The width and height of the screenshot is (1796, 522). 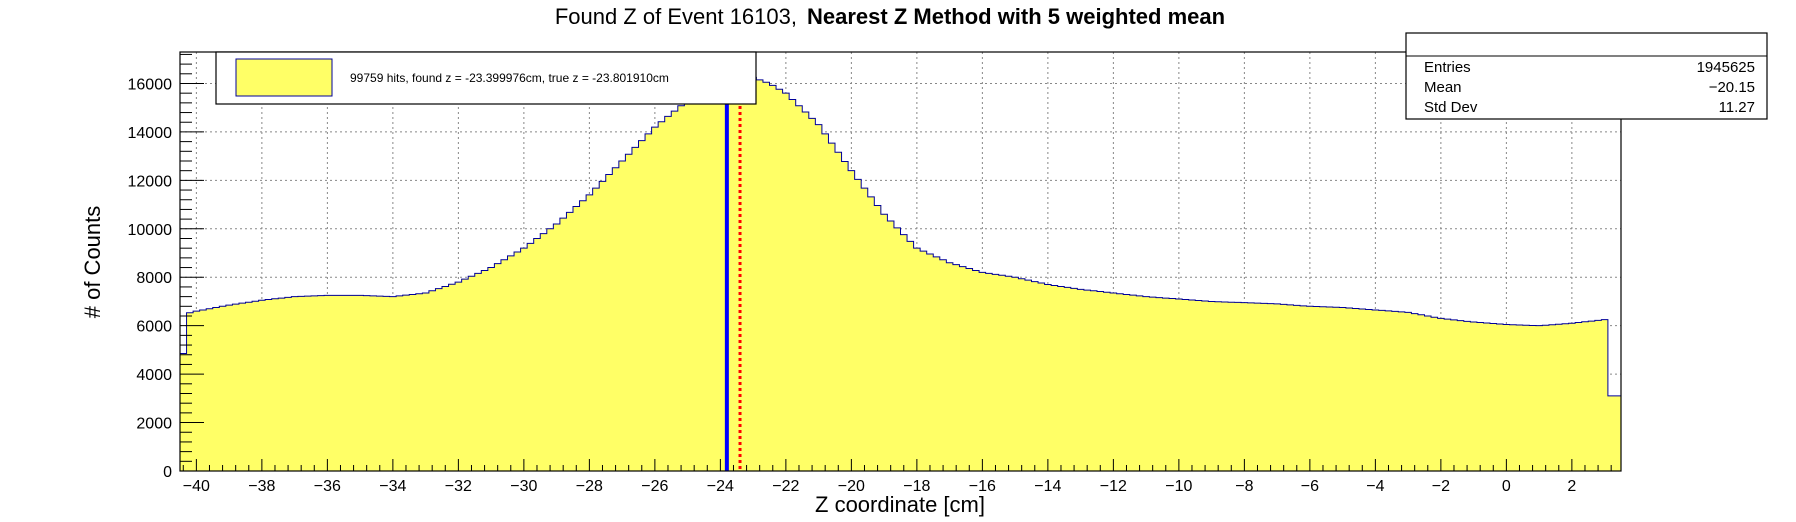 I want to click on x-tick-label: −30, so click(x=523, y=486).